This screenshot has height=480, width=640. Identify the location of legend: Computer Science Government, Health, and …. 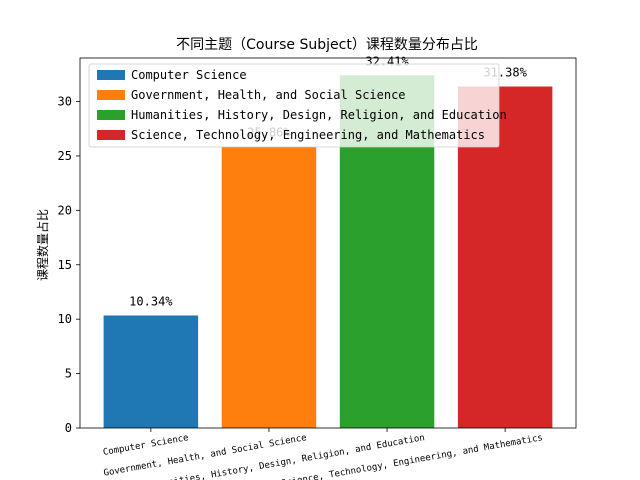
(297, 105).